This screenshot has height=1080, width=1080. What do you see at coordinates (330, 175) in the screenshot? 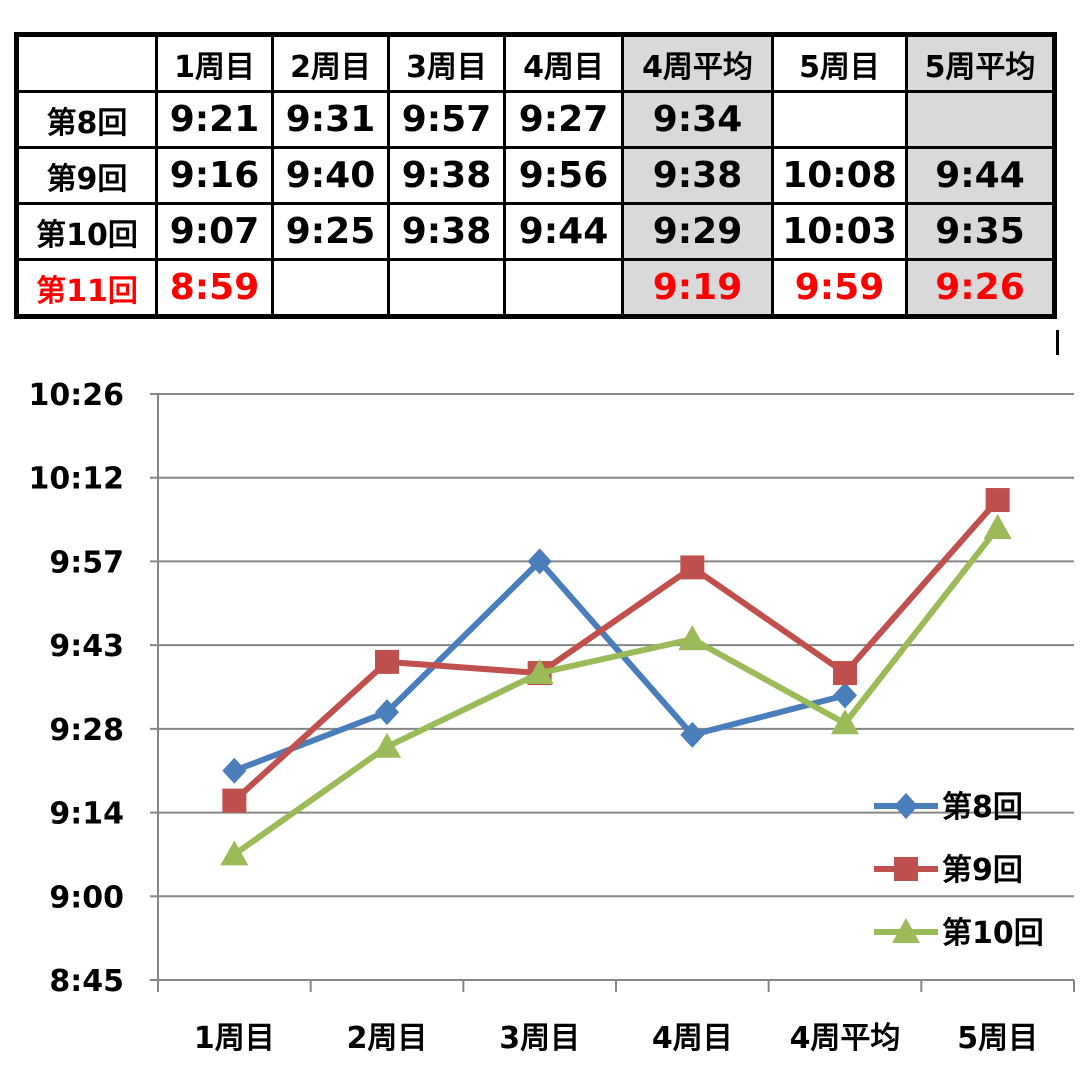
I see `table-cell: 9:40` at bounding box center [330, 175].